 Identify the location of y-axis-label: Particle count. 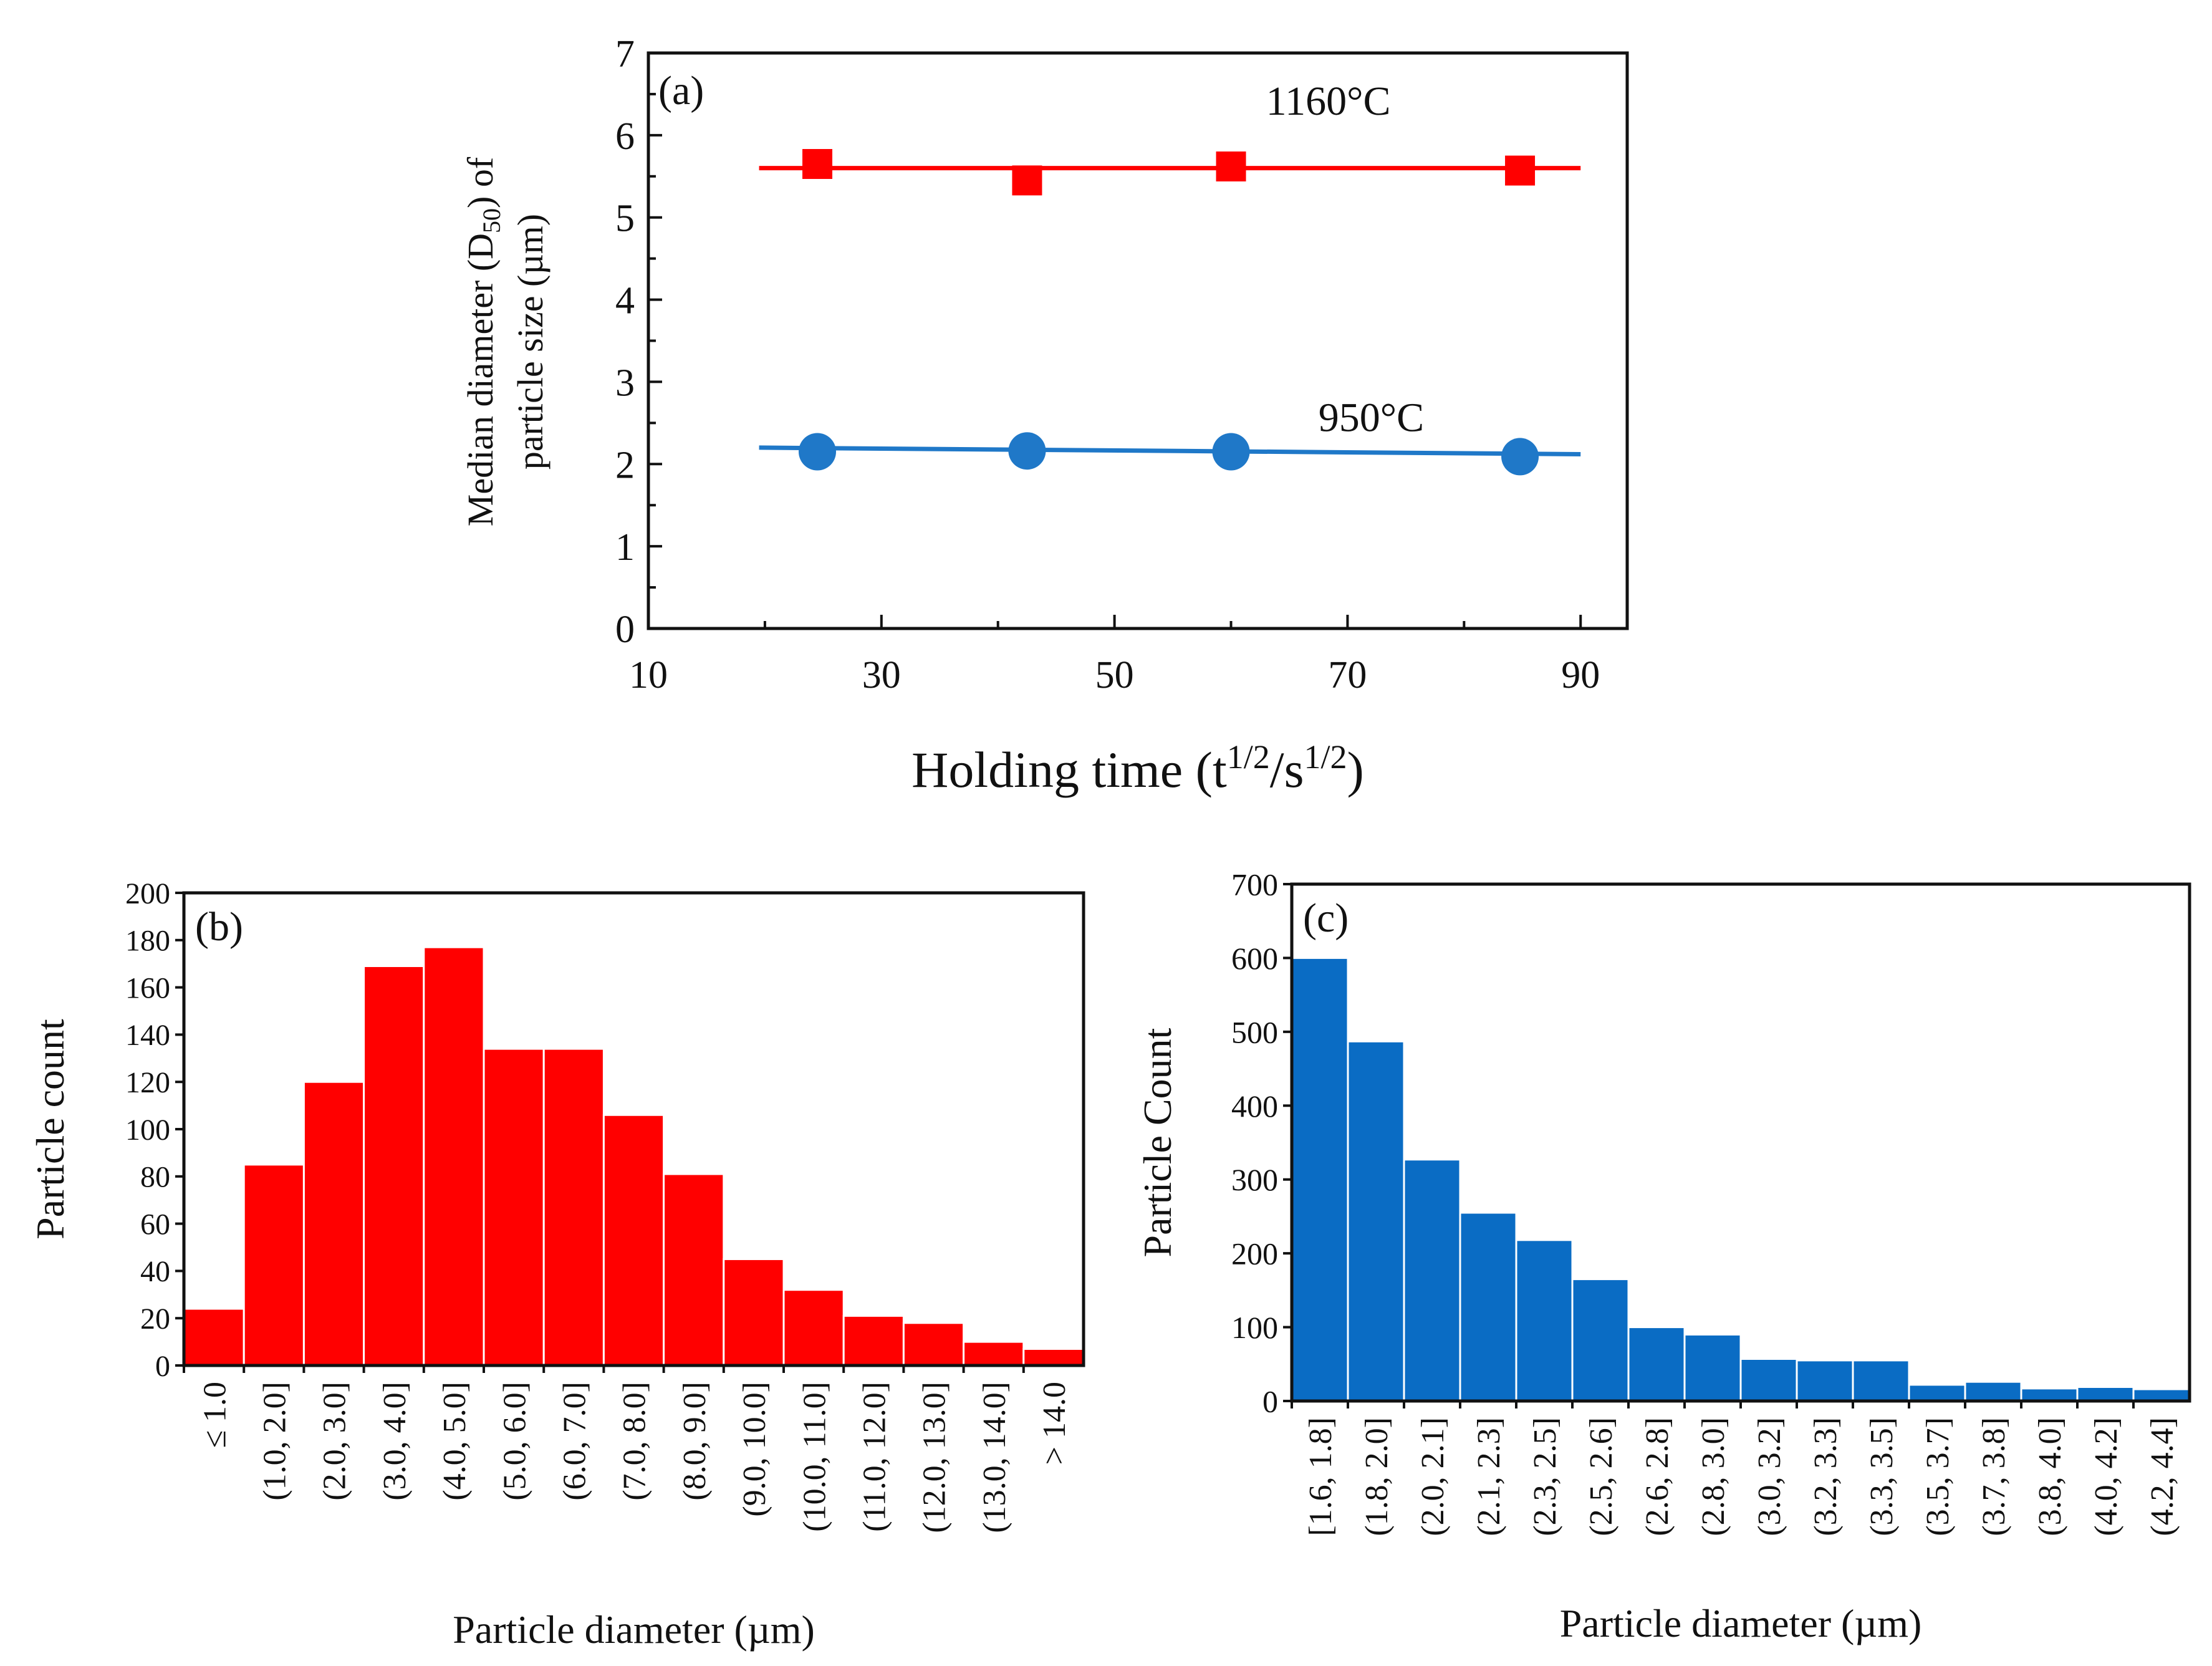
(50, 1129).